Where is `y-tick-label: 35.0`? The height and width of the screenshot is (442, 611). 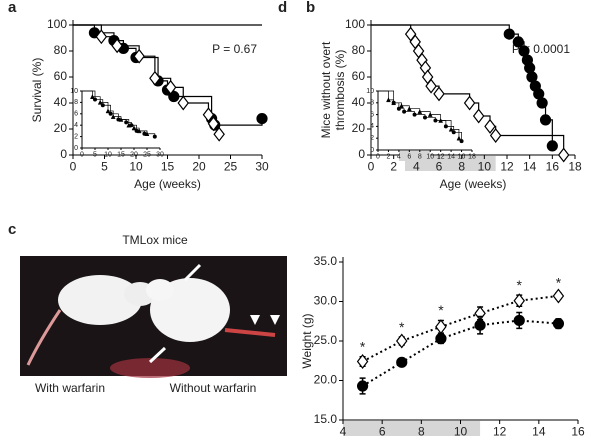
y-tick-label: 35.0 is located at coordinates (326, 261).